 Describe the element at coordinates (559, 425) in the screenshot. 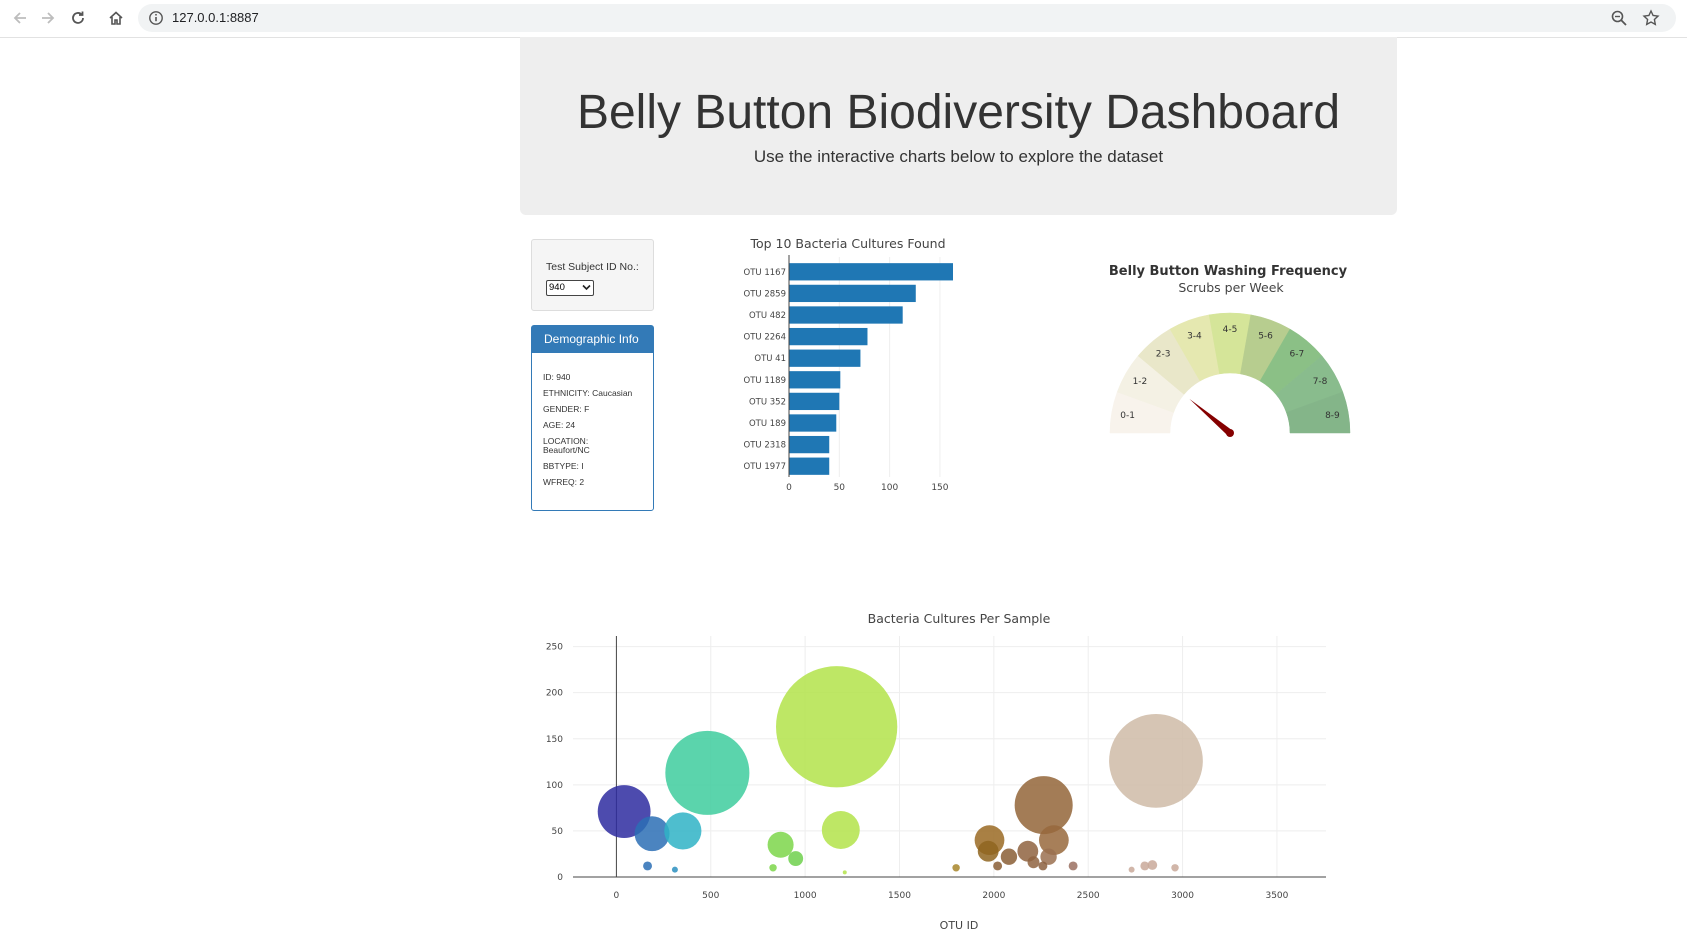

I see `demo-age: AGE: 24` at that location.